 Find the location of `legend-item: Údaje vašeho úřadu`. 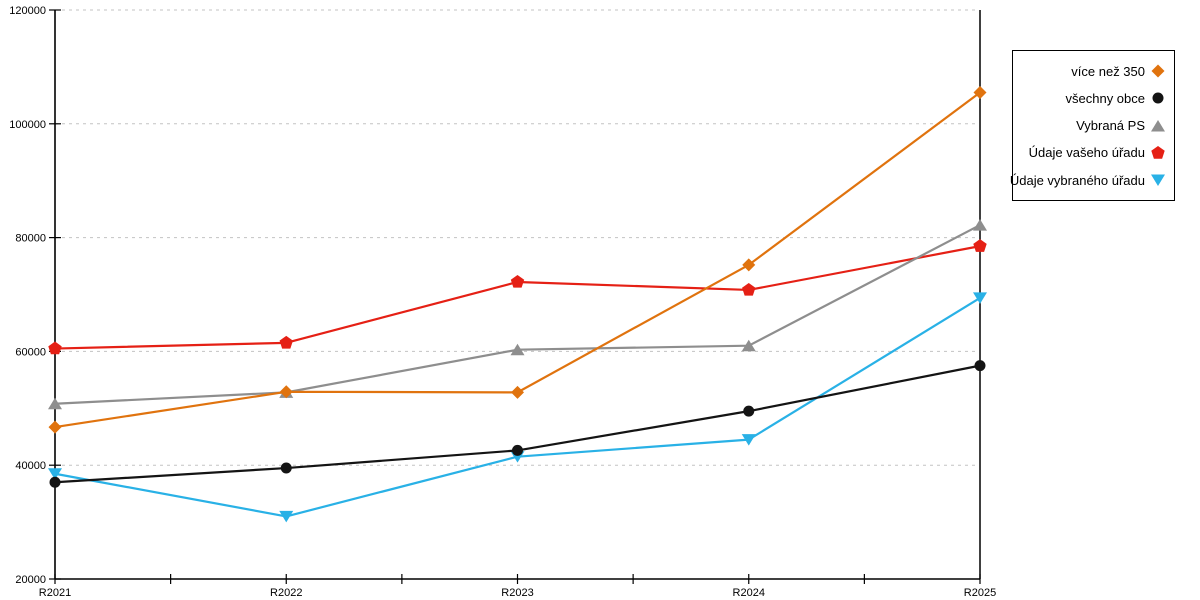

legend-item: Údaje vašeho úřadu is located at coordinates (1093, 153).